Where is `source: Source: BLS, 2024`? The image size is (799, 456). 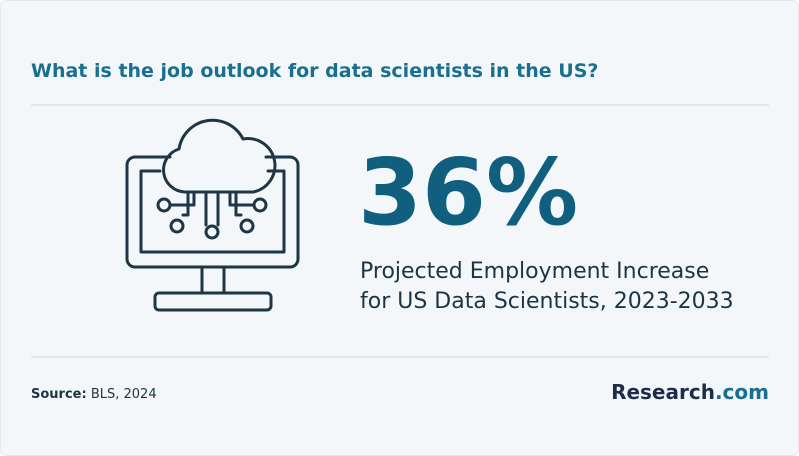 source: Source: BLS, 2024 is located at coordinates (94, 394).